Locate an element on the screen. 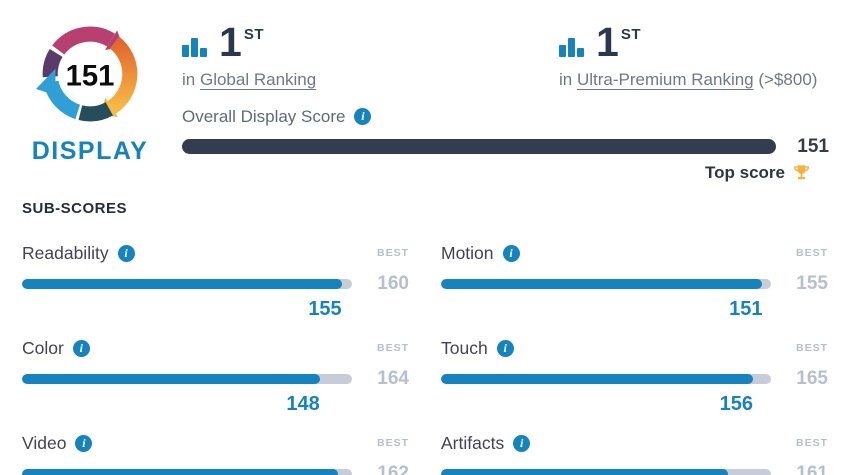 The height and width of the screenshot is (475, 849). subscore-card-touch: Touch i BEST 165 156 is located at coordinates (634, 377).